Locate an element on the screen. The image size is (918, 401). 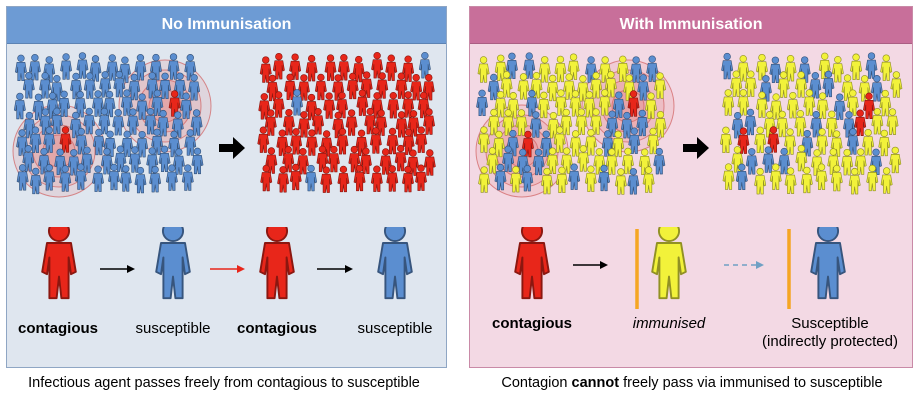
susceptible-label: Susceptible is located at coordinates (830, 323).